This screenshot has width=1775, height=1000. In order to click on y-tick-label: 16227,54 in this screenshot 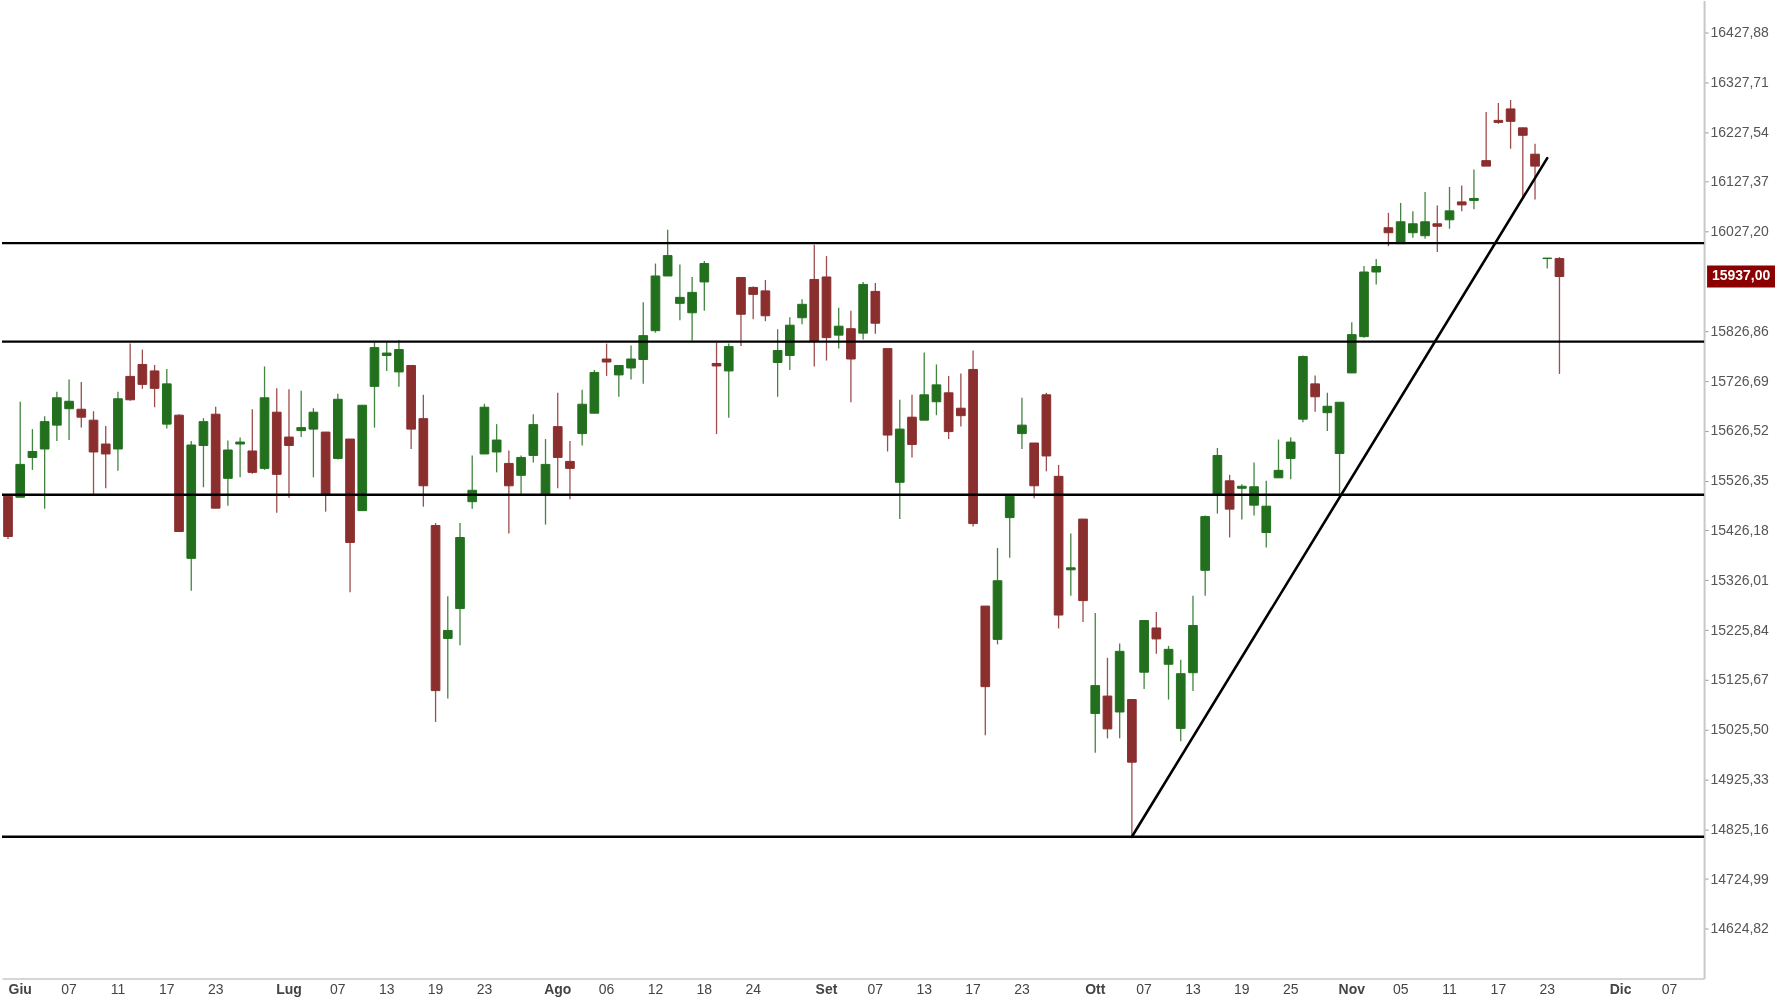, I will do `click(1740, 131)`.